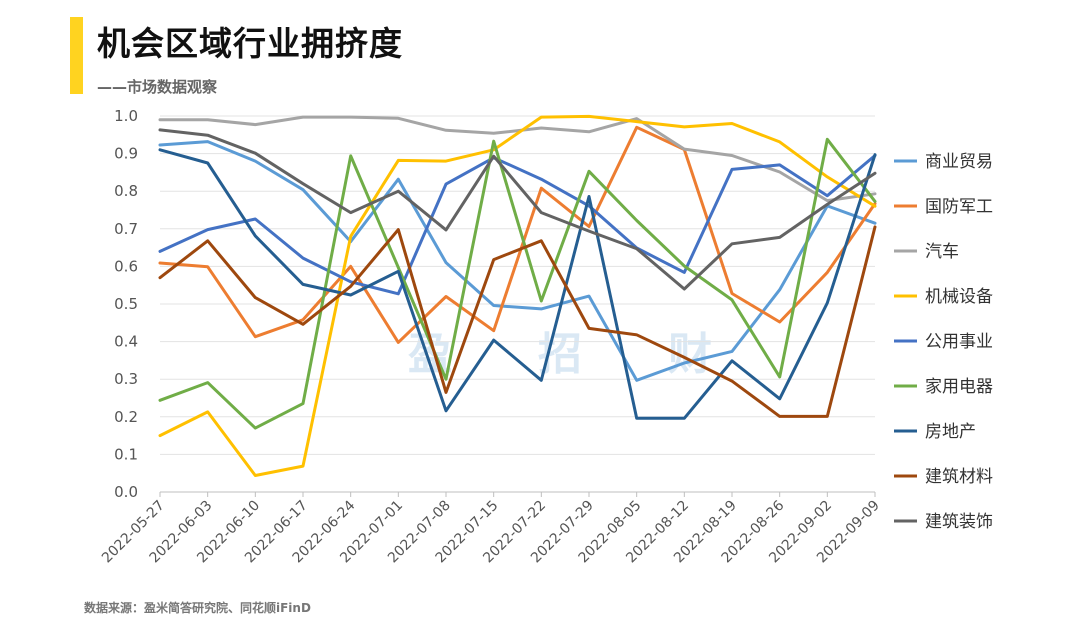 The width and height of the screenshot is (1080, 626). What do you see at coordinates (126, 191) in the screenshot?
I see `y-tick-label: 0.8` at bounding box center [126, 191].